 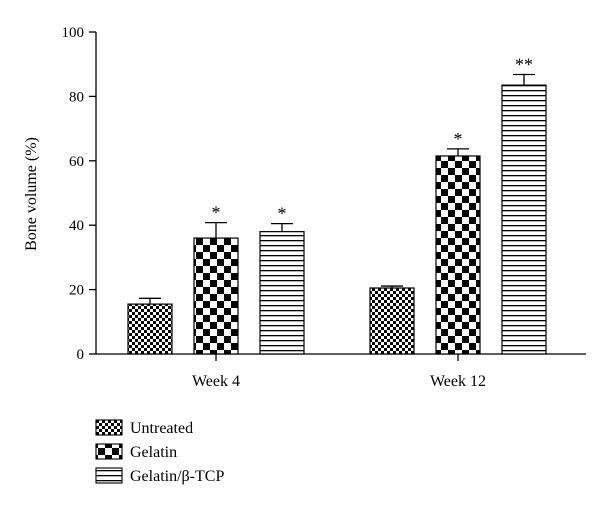 What do you see at coordinates (153, 452) in the screenshot?
I see `legend-entry: Gelatin` at bounding box center [153, 452].